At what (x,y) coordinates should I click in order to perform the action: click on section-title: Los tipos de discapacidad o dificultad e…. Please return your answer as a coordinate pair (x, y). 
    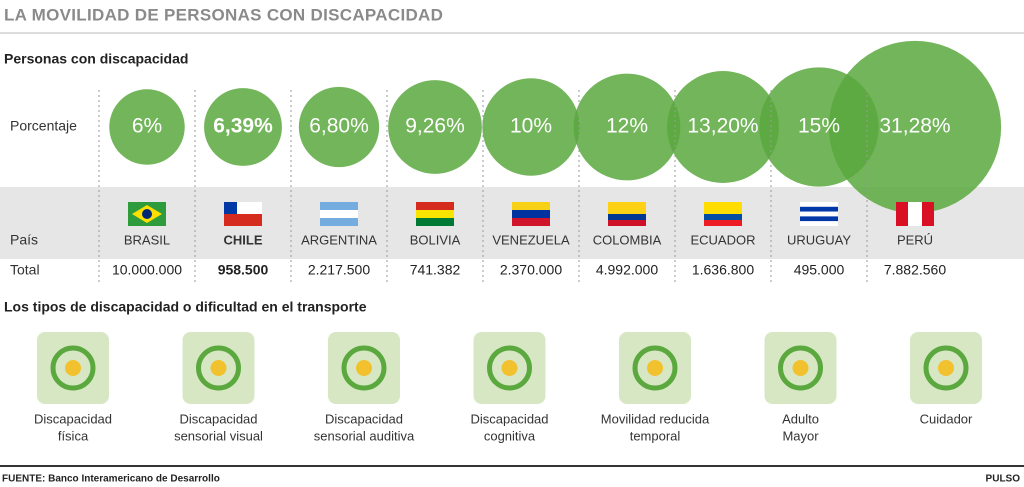
    Looking at the image, I should click on (185, 307).